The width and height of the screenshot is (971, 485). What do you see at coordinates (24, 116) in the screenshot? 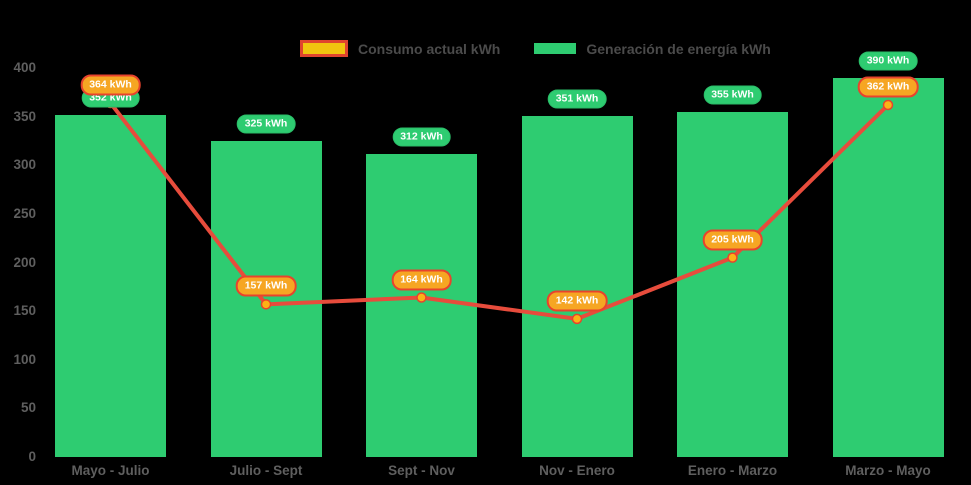
I see `y-axis-tick-label: 350` at bounding box center [24, 116].